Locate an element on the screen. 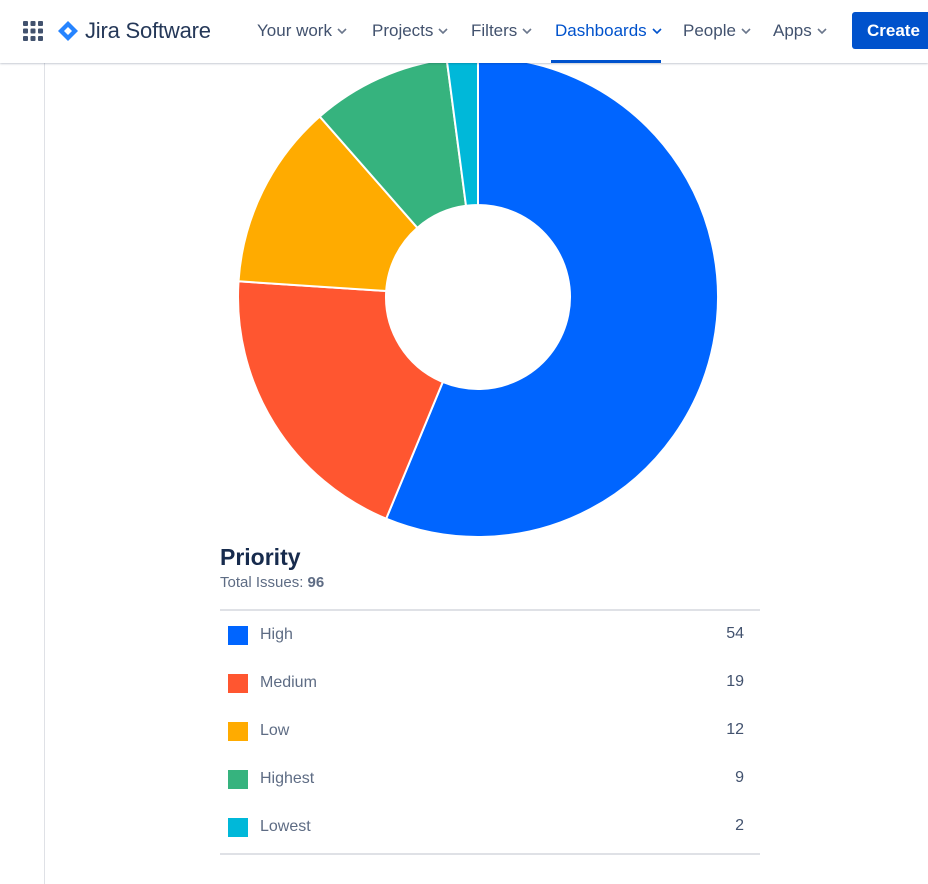 The height and width of the screenshot is (884, 928). chart-title: Priority is located at coordinates (260, 557).